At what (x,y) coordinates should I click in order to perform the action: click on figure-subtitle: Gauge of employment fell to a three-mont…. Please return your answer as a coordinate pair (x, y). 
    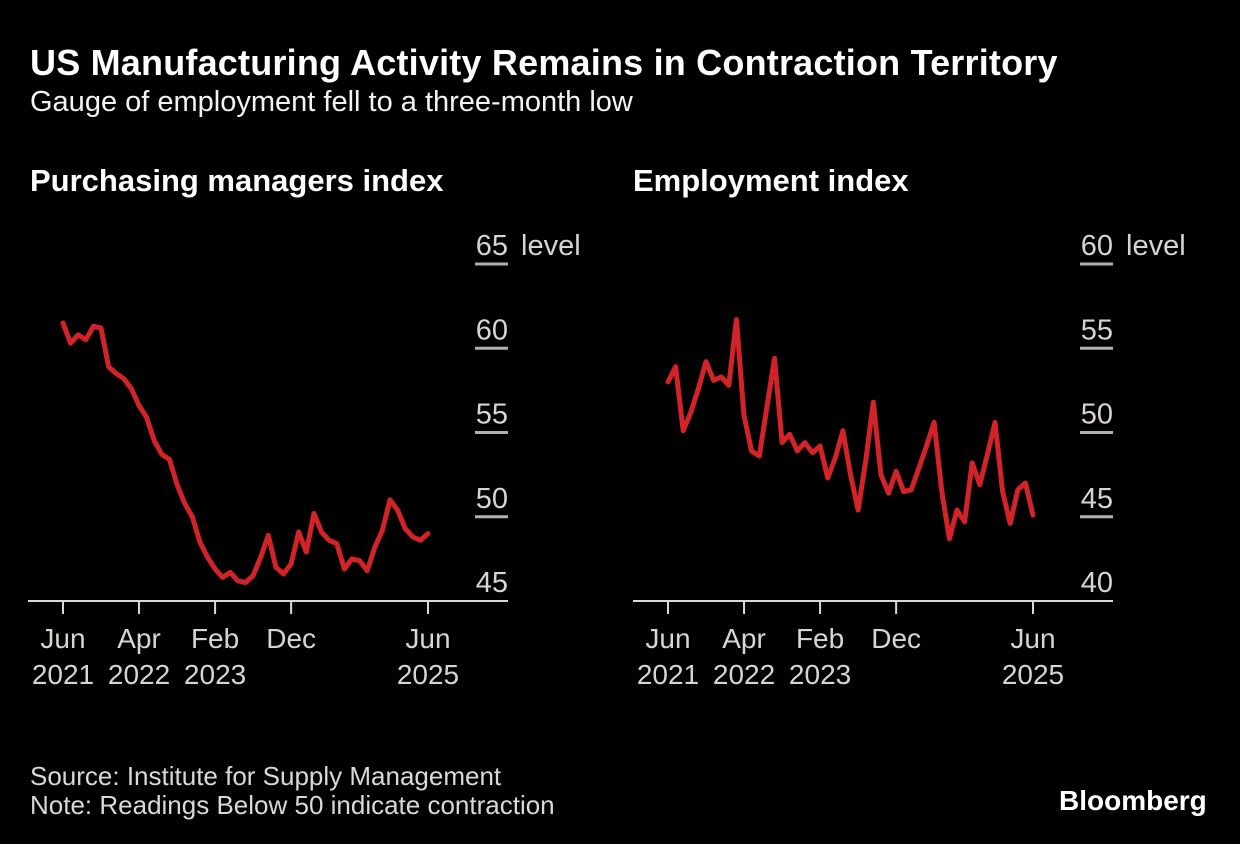
    Looking at the image, I should click on (331, 102).